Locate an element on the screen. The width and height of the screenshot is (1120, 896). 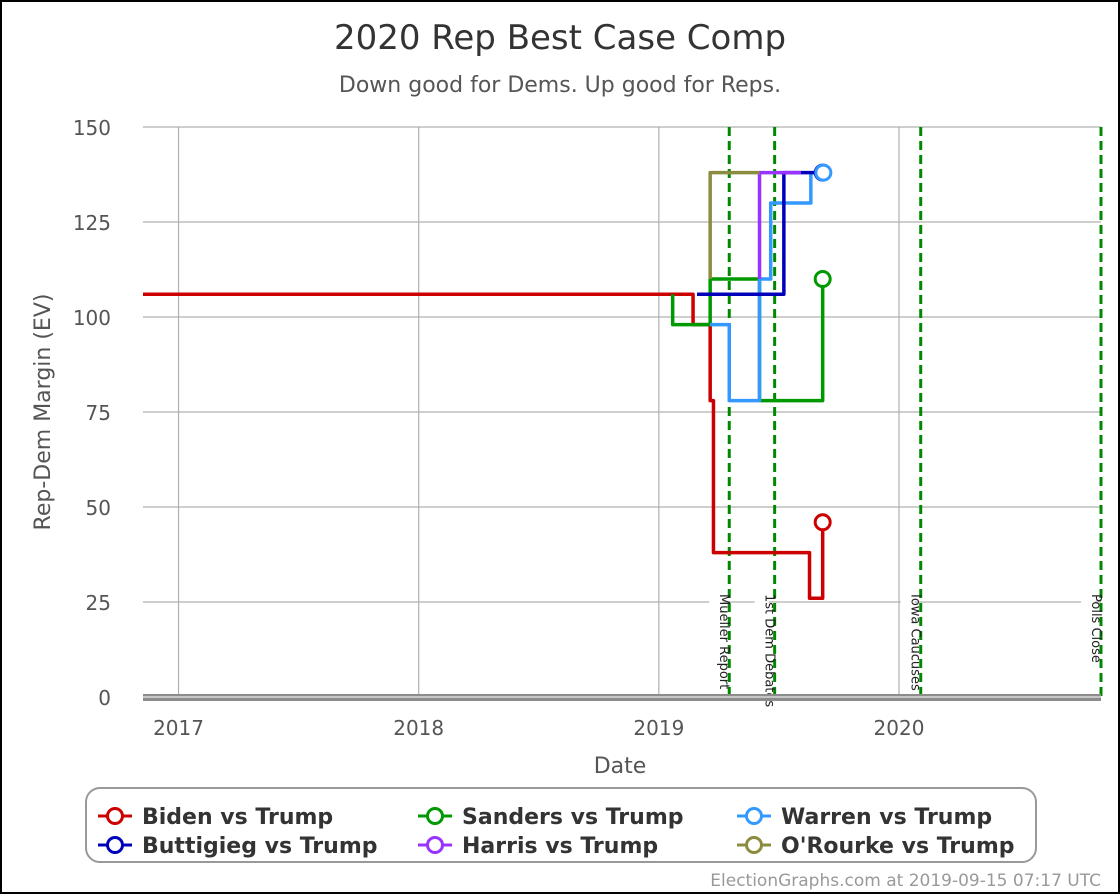
x-tick-label: 2018 is located at coordinates (418, 728).